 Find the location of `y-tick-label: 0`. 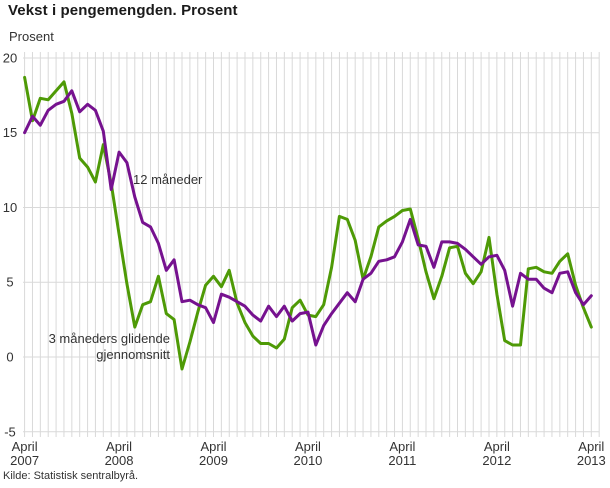

y-tick-label: 0 is located at coordinates (9, 357).